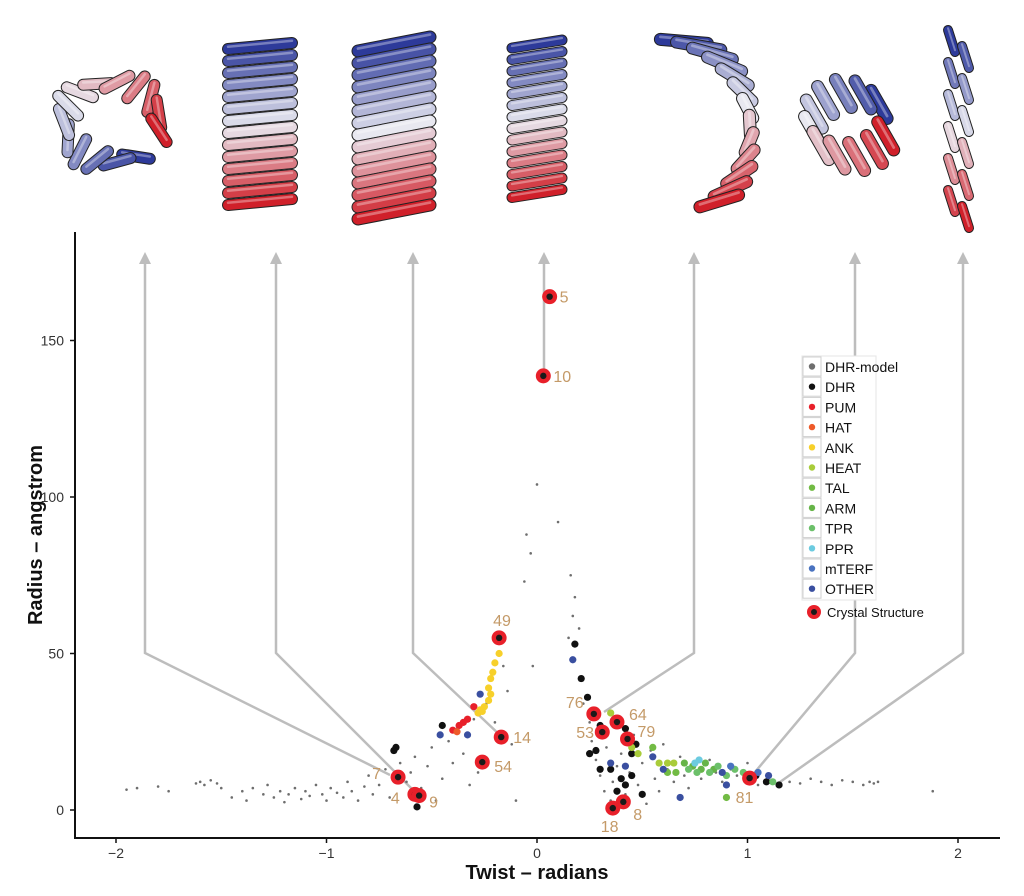 The height and width of the screenshot is (896, 1024). I want to click on y-axis-title: Radius – angstrom, so click(36, 535).